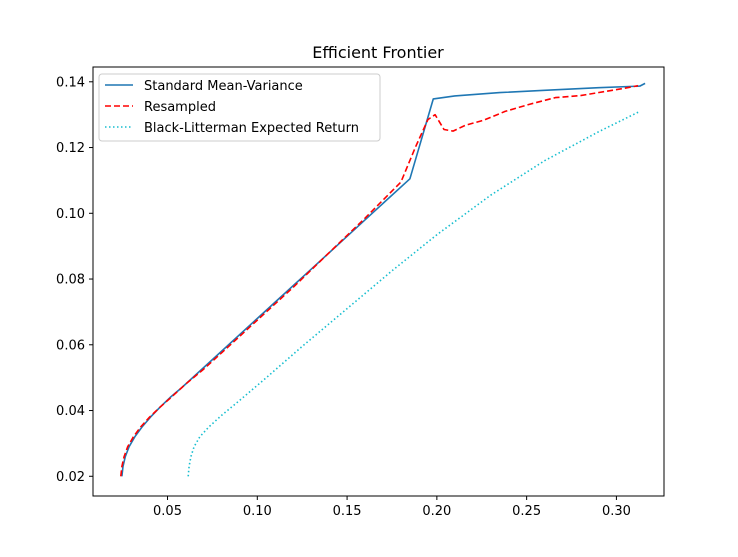  What do you see at coordinates (70, 477) in the screenshot?
I see `y-tick-label: 0.02` at bounding box center [70, 477].